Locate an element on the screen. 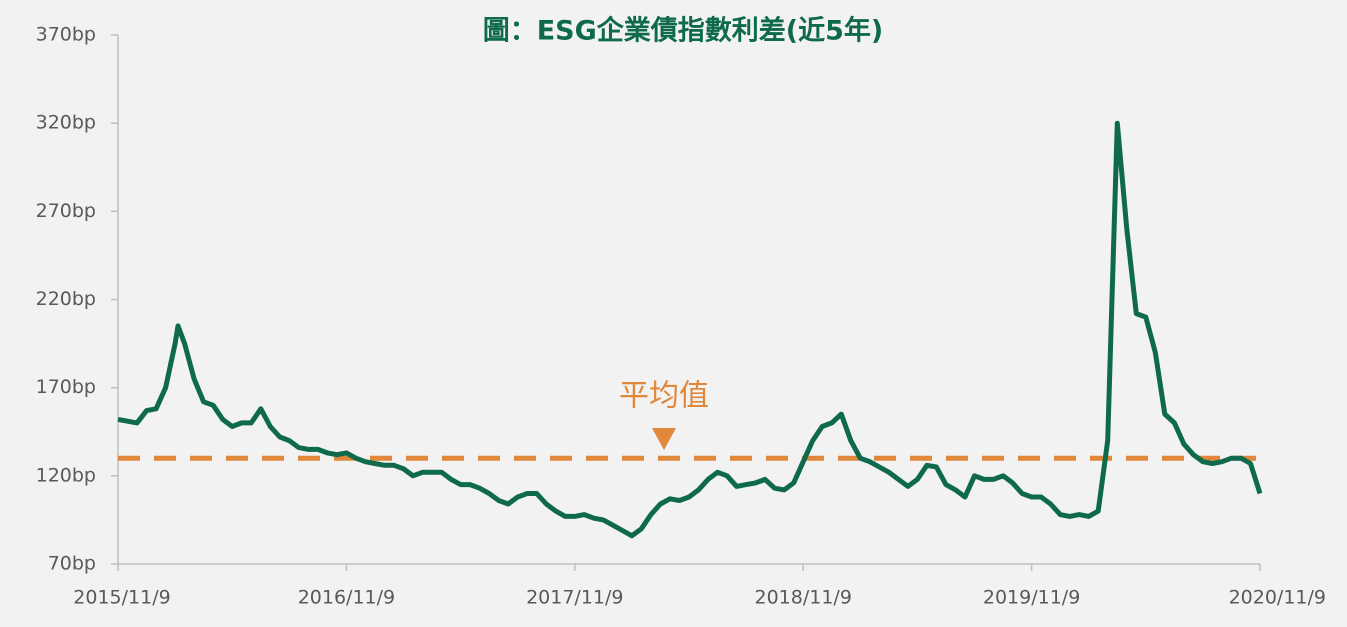  x-tick-label: 2017/11/9 is located at coordinates (574, 598).